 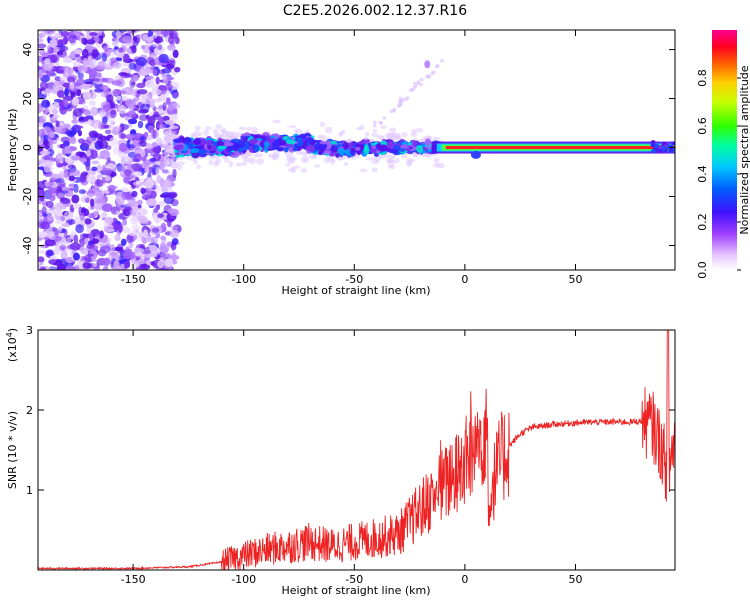 What do you see at coordinates (702, 222) in the screenshot?
I see `colorbar-tick-label: 0.2` at bounding box center [702, 222].